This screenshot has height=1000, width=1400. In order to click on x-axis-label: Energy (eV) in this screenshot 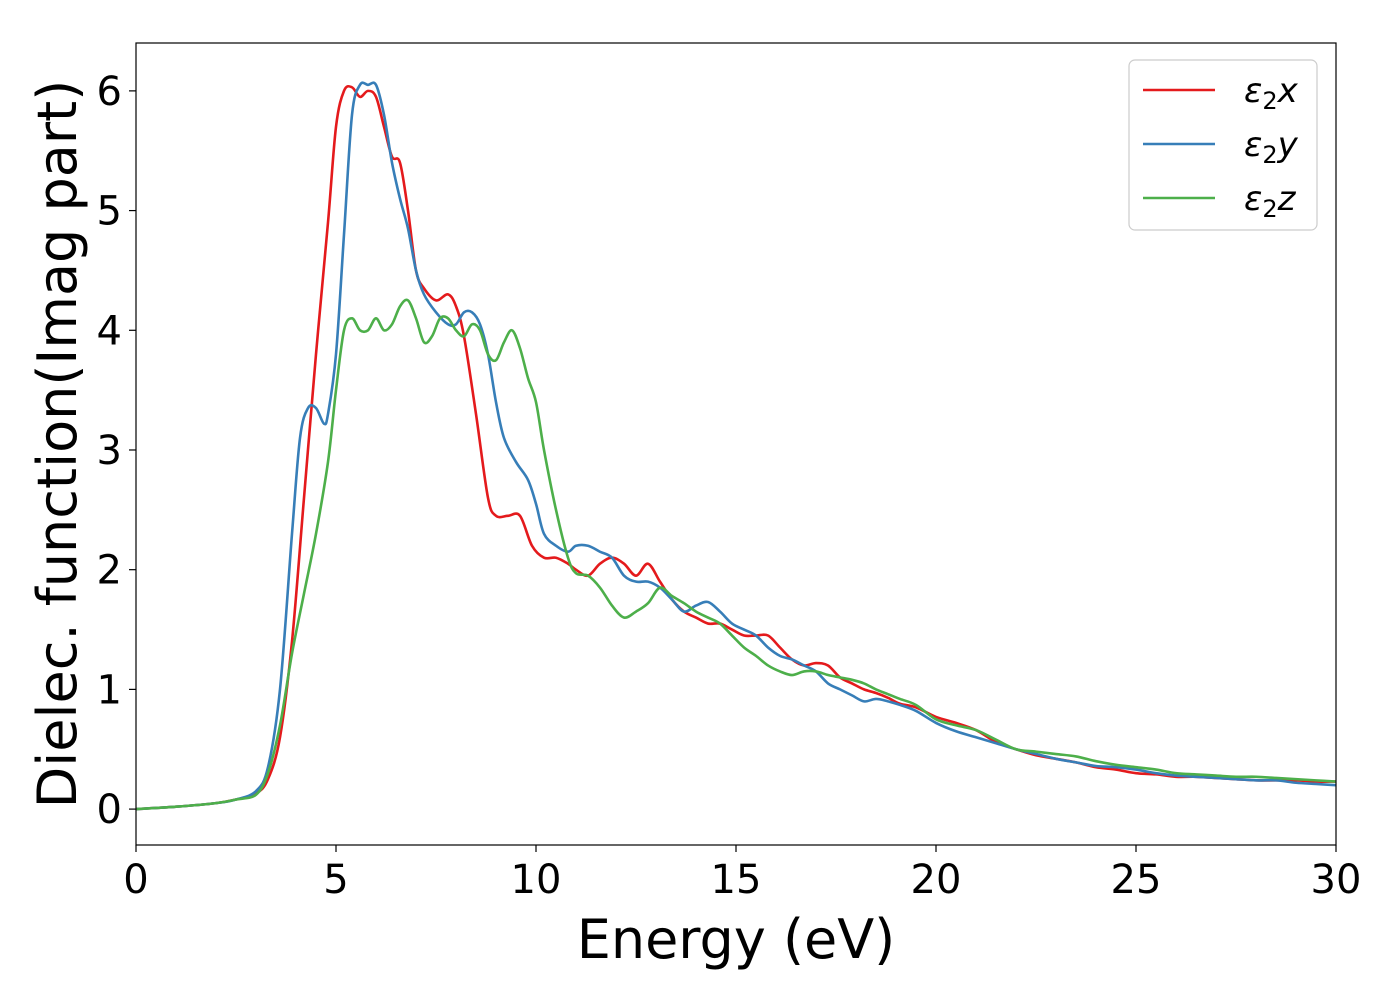, I will do `click(736, 939)`.